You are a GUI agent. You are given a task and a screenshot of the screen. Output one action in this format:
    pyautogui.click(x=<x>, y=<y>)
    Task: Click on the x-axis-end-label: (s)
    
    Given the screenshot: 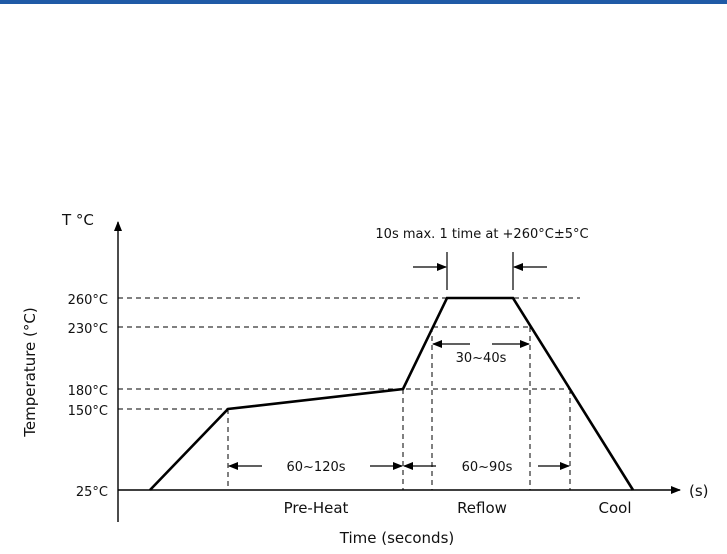 What is the action you would take?
    pyautogui.click(x=699, y=491)
    